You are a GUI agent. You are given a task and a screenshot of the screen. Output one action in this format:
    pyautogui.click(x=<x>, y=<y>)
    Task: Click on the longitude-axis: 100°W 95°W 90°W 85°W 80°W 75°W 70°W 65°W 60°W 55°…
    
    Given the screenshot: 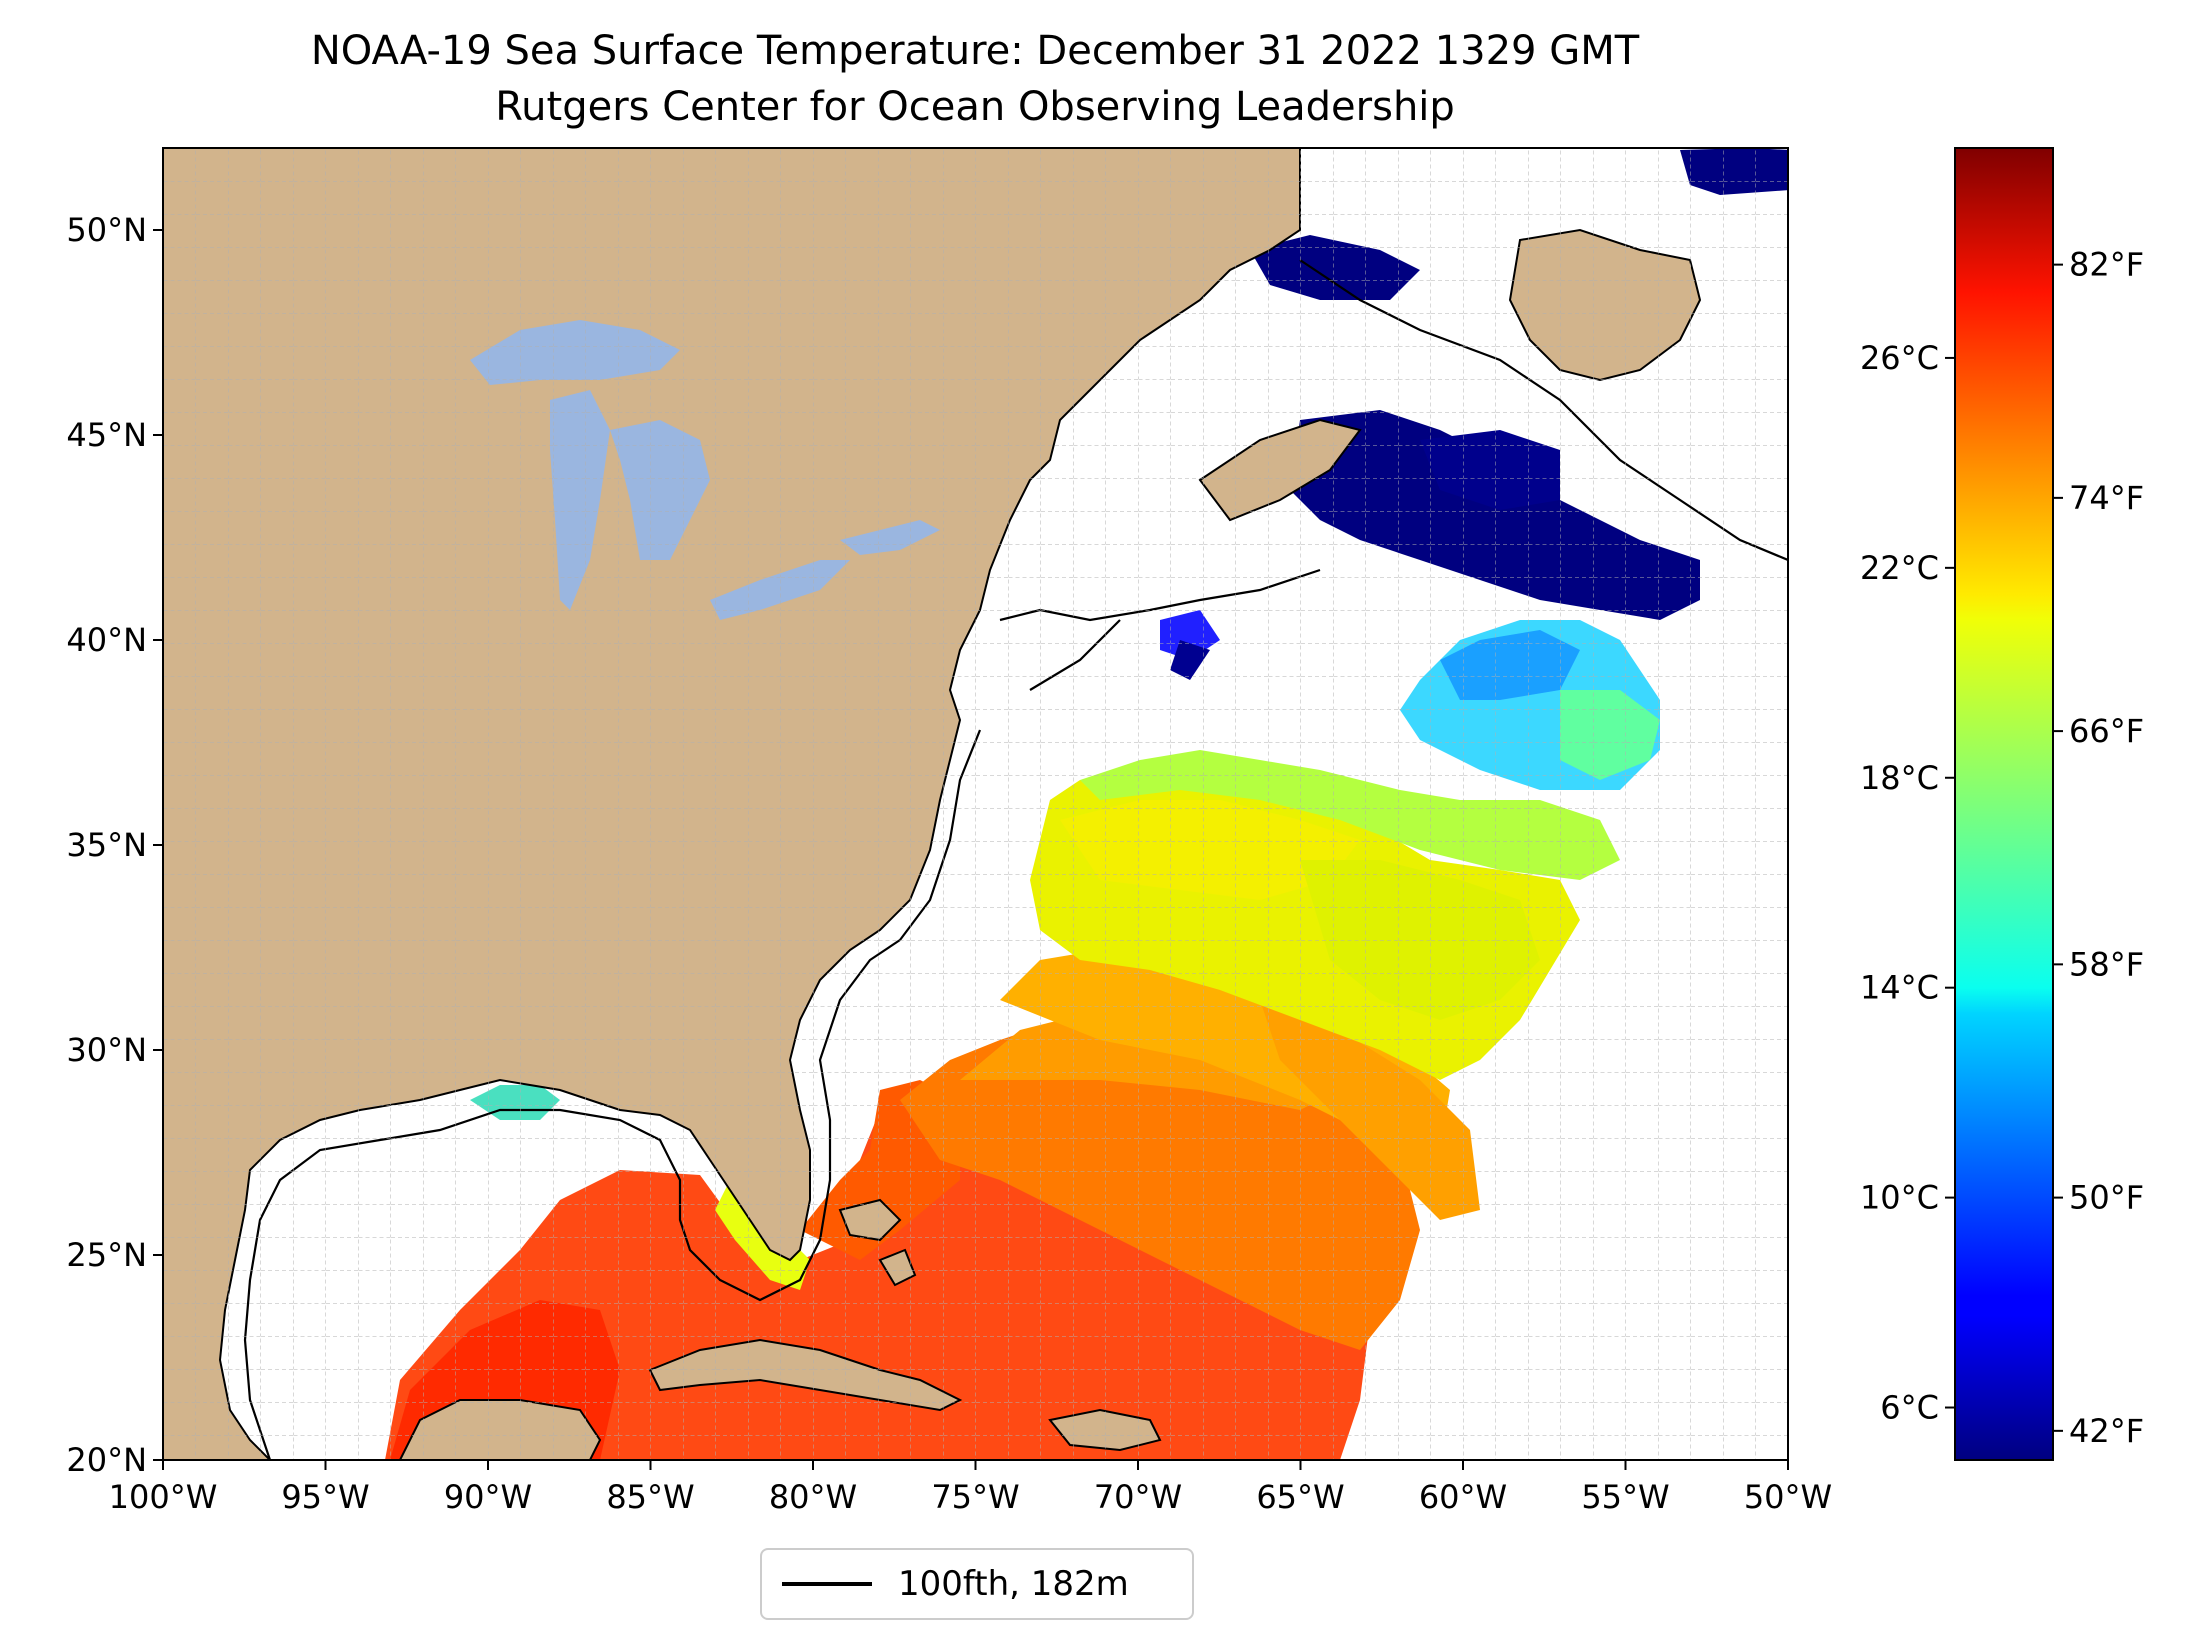 What is the action you would take?
    pyautogui.click(x=970, y=1488)
    